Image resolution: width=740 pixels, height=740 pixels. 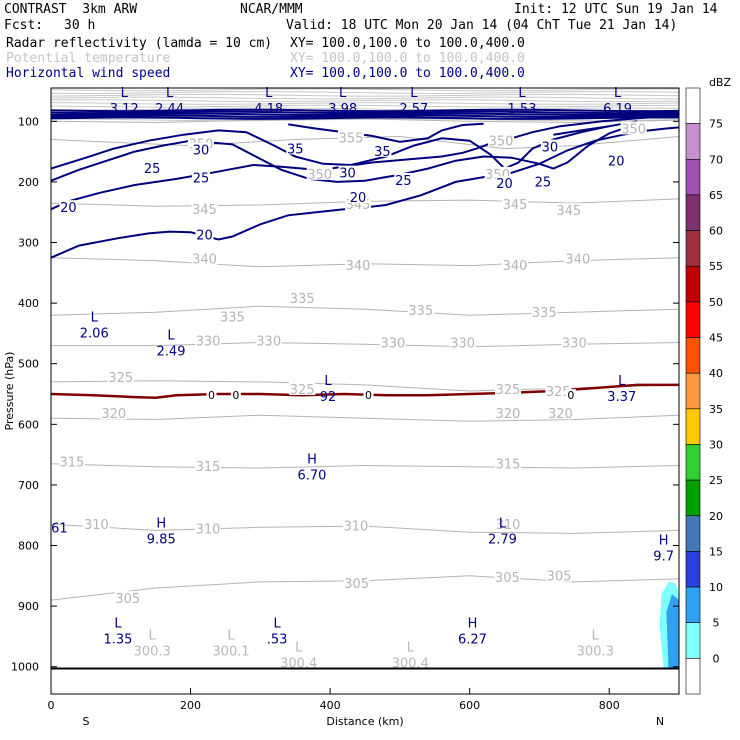 I want to click on fcst-value: 30 h, so click(x=80, y=25).